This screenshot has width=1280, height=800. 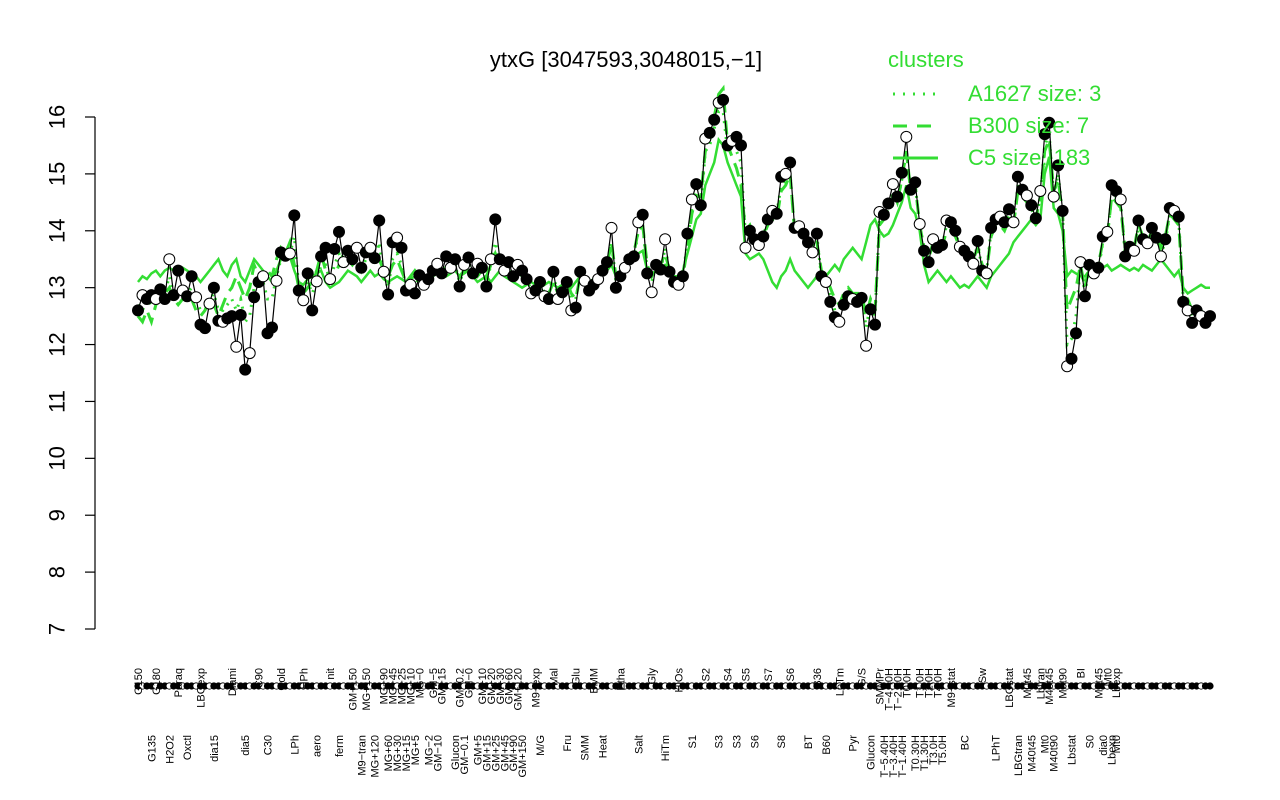 I want to click on x-tick-label: S0, so click(x=1090, y=741).